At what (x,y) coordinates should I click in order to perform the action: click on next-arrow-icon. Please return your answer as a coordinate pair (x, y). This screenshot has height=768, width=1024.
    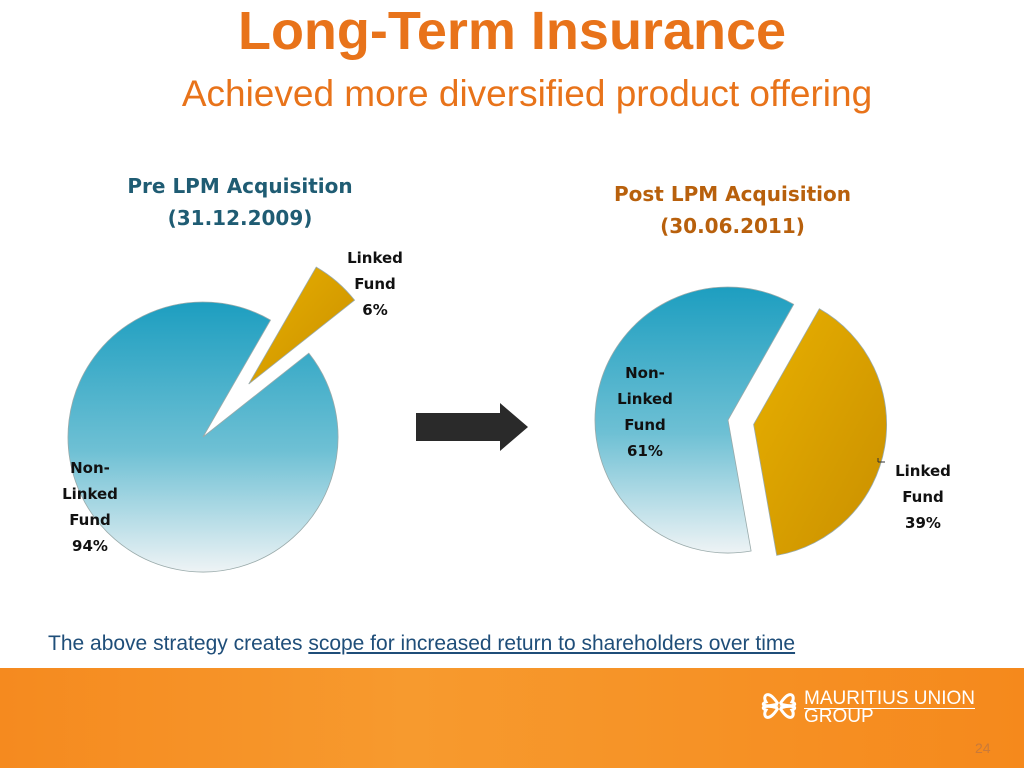
    Looking at the image, I should click on (472, 427).